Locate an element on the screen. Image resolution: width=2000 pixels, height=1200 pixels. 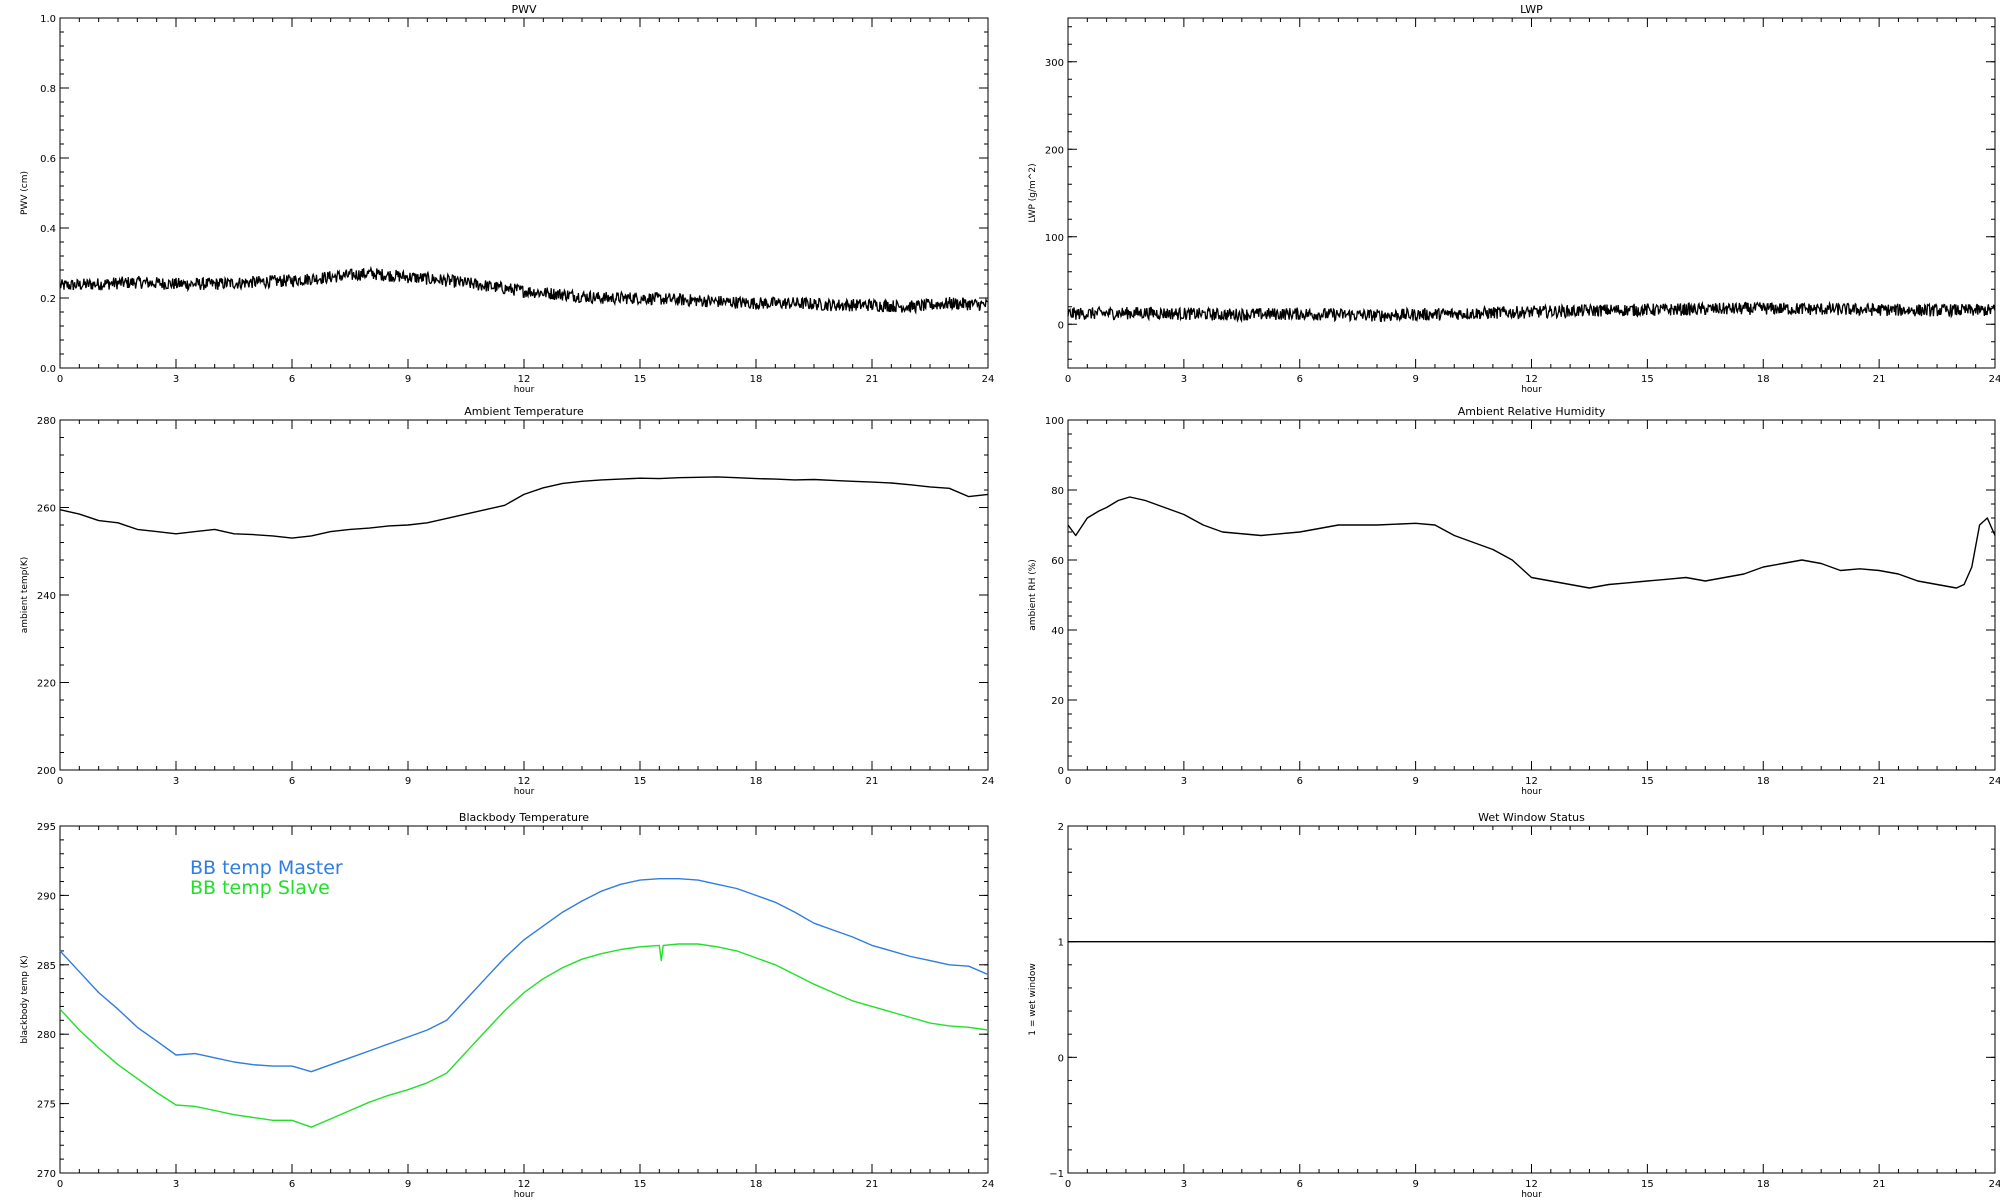
y-tick-label: 0.2 is located at coordinates (48, 299).